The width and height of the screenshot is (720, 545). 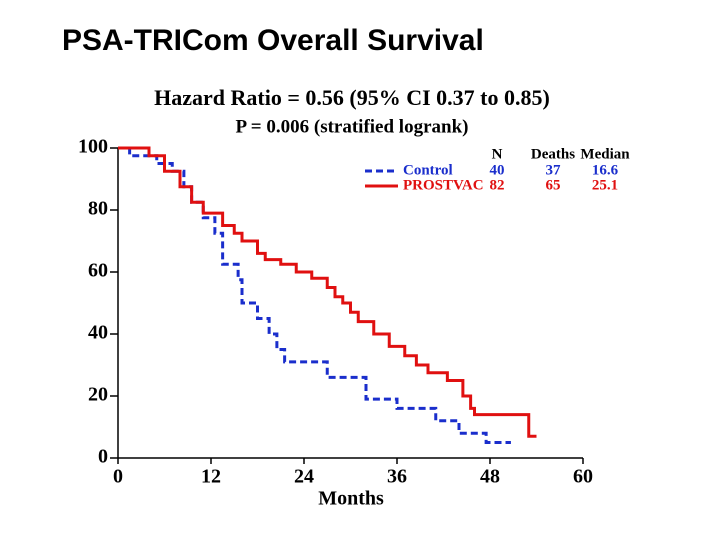 What do you see at coordinates (497, 170) in the screenshot?
I see `table-cell: 40` at bounding box center [497, 170].